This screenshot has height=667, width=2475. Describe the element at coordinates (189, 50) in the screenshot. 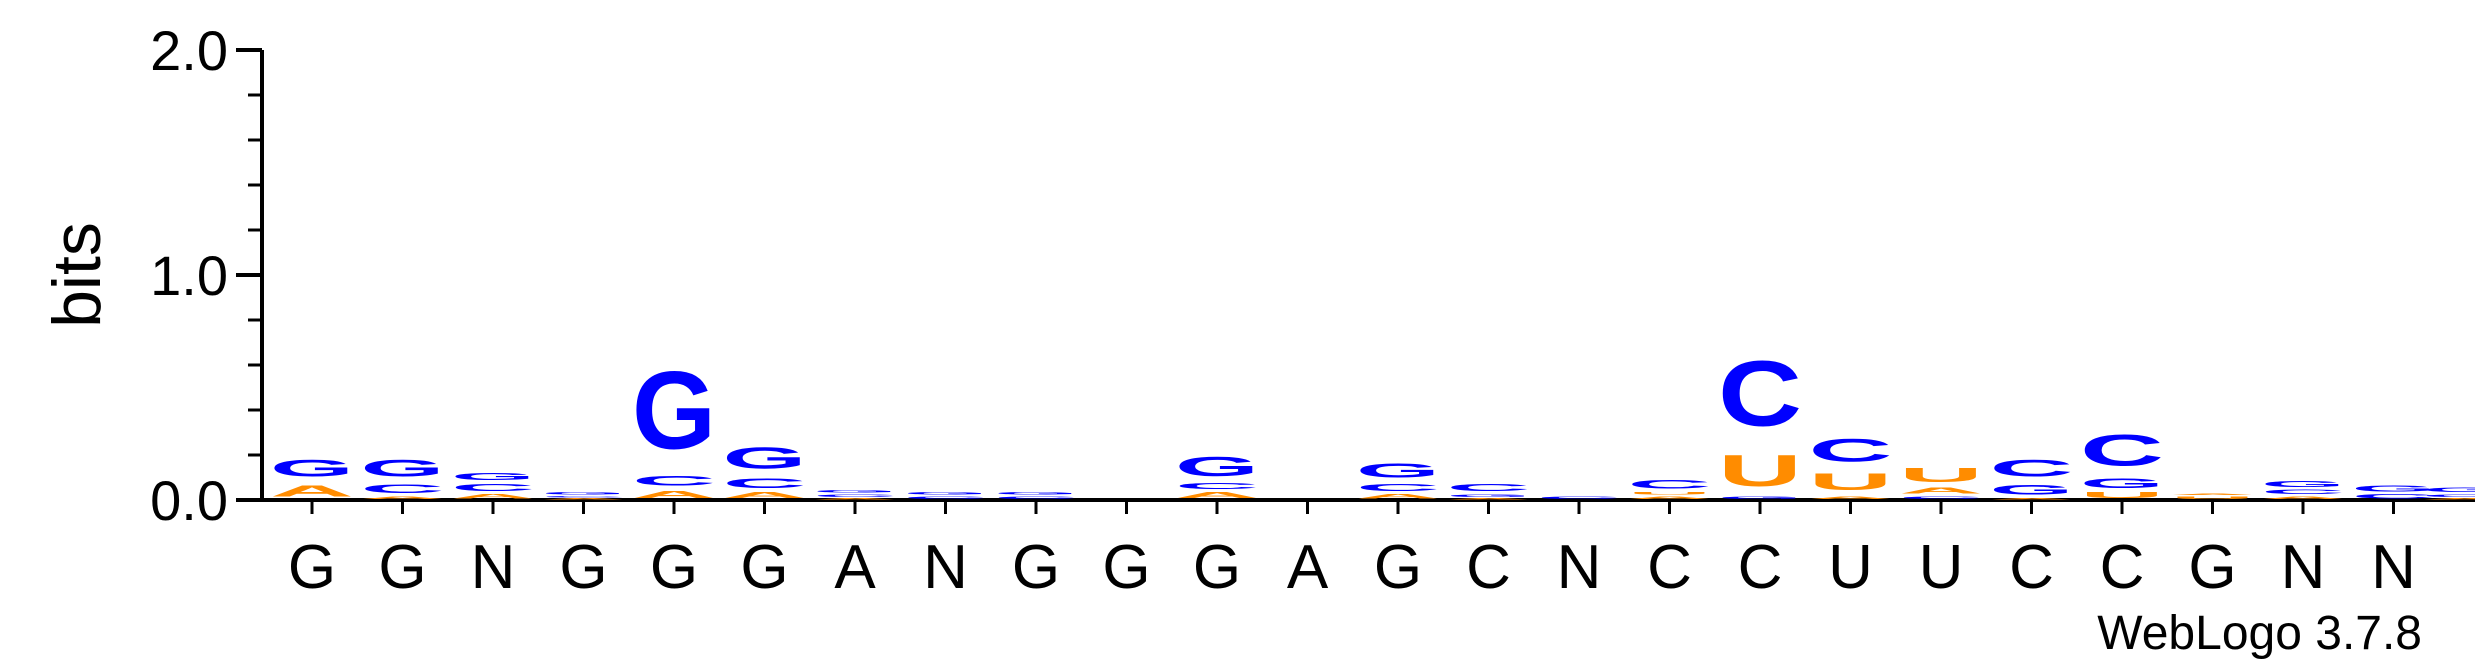

I see `y-tick-label: 2.0` at that location.